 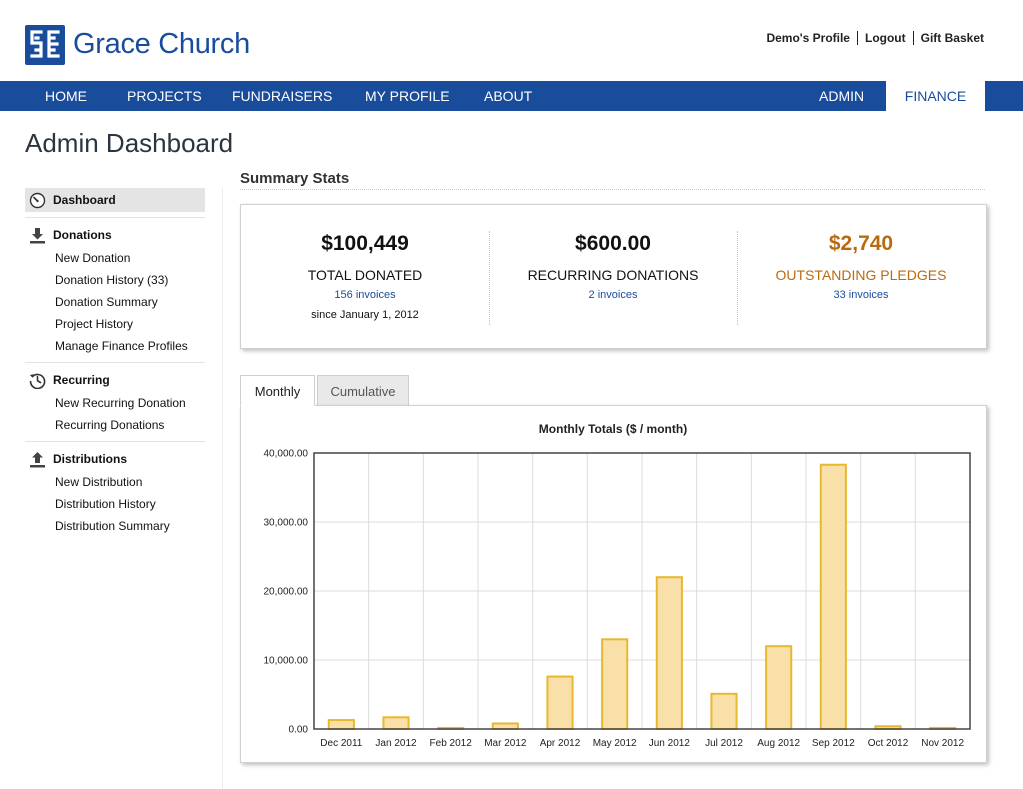 I want to click on stat-recurring-donations: $600.00 RECURRING DONATIONS 2 invoices, so click(x=613, y=254).